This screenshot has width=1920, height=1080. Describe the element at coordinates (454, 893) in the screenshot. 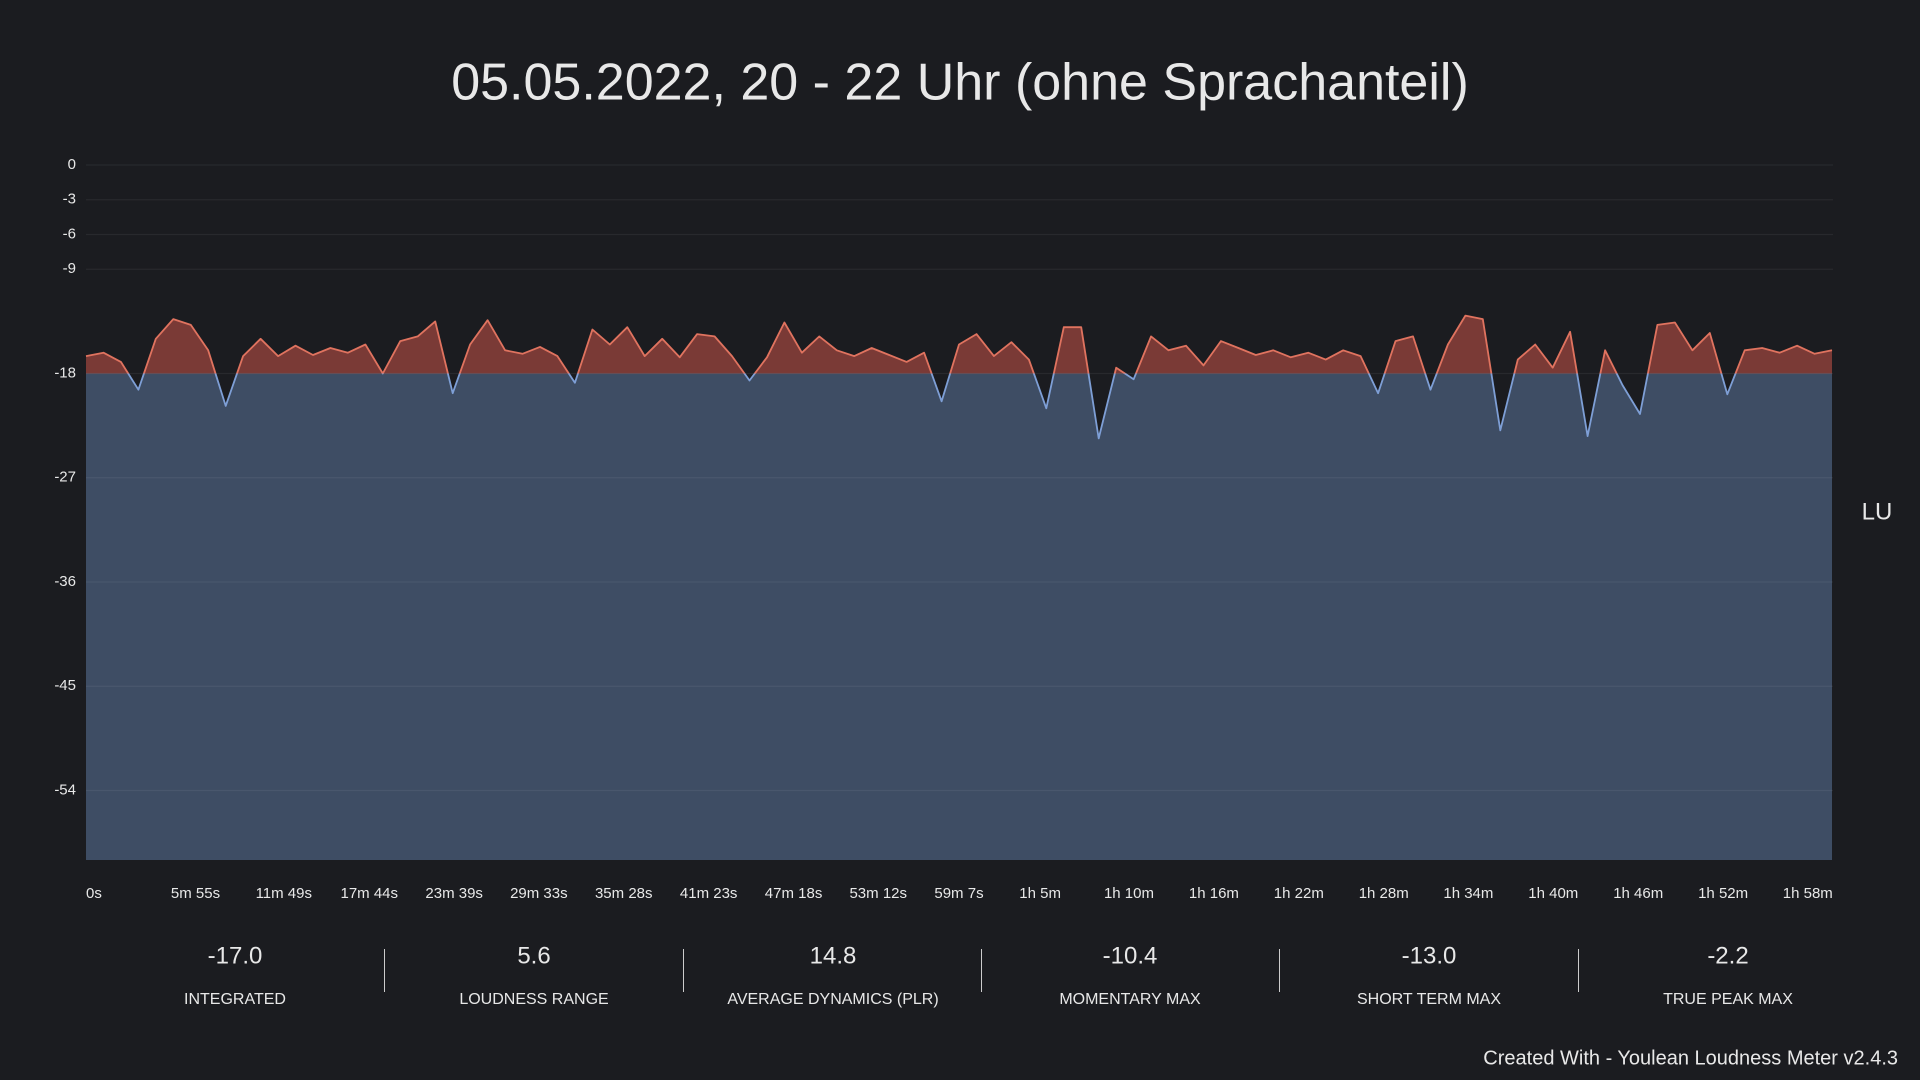

I see `x-tick-label: 23m 39s` at that location.